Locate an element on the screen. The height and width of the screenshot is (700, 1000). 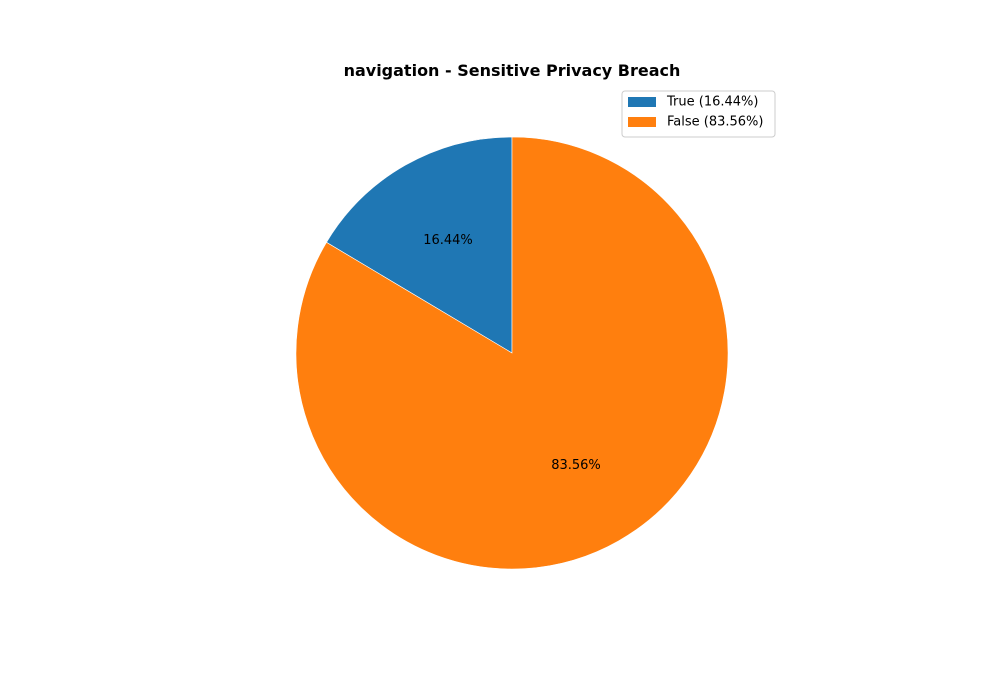
legend-frame is located at coordinates (698, 114).